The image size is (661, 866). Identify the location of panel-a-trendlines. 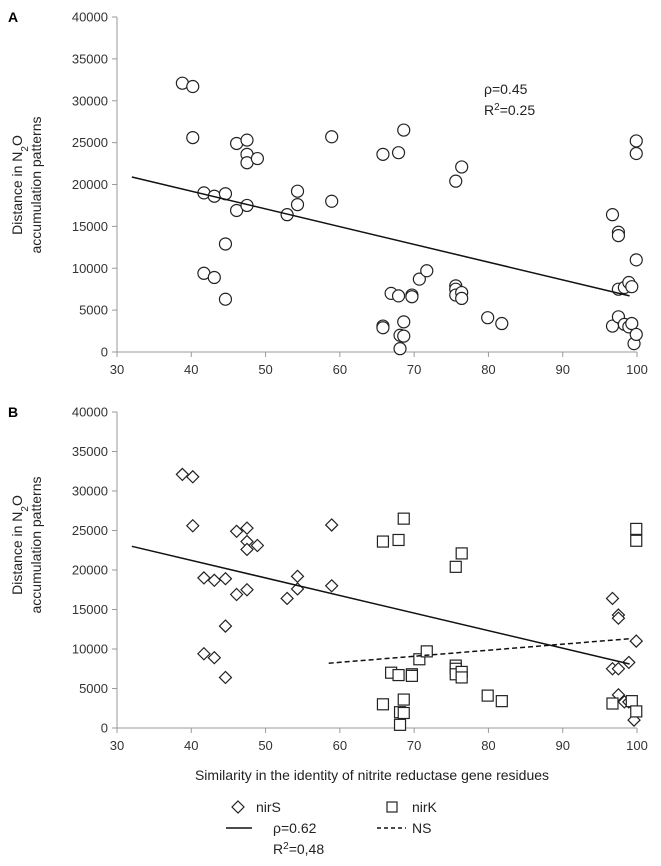
(380, 236).